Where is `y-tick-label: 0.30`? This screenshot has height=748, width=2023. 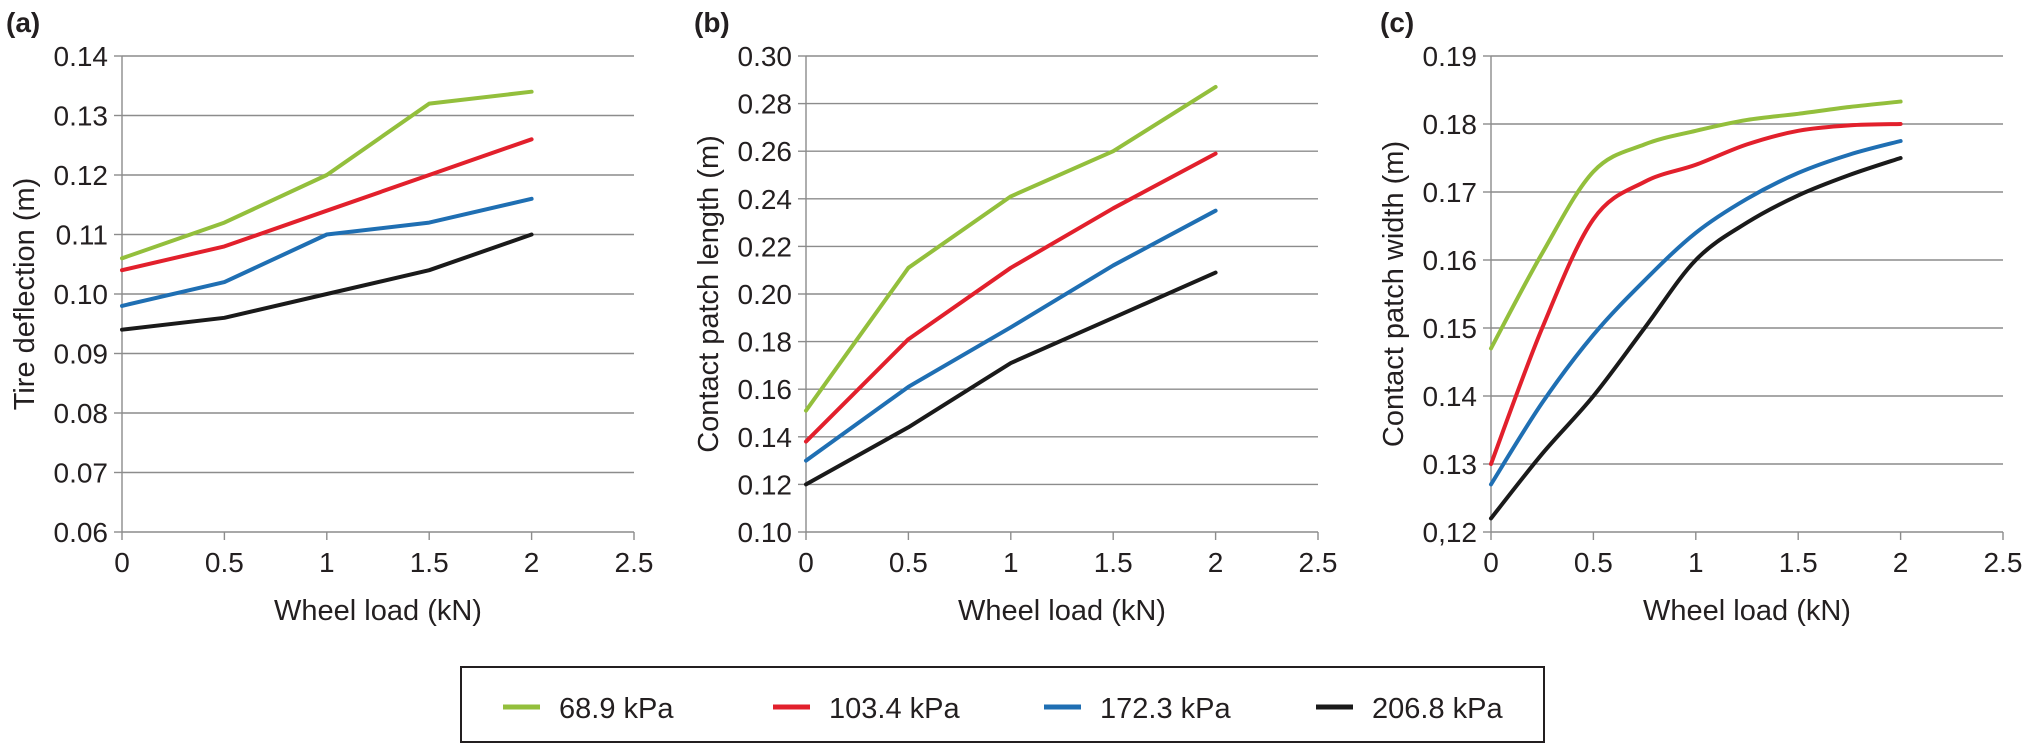
y-tick-label: 0.30 is located at coordinates (765, 56).